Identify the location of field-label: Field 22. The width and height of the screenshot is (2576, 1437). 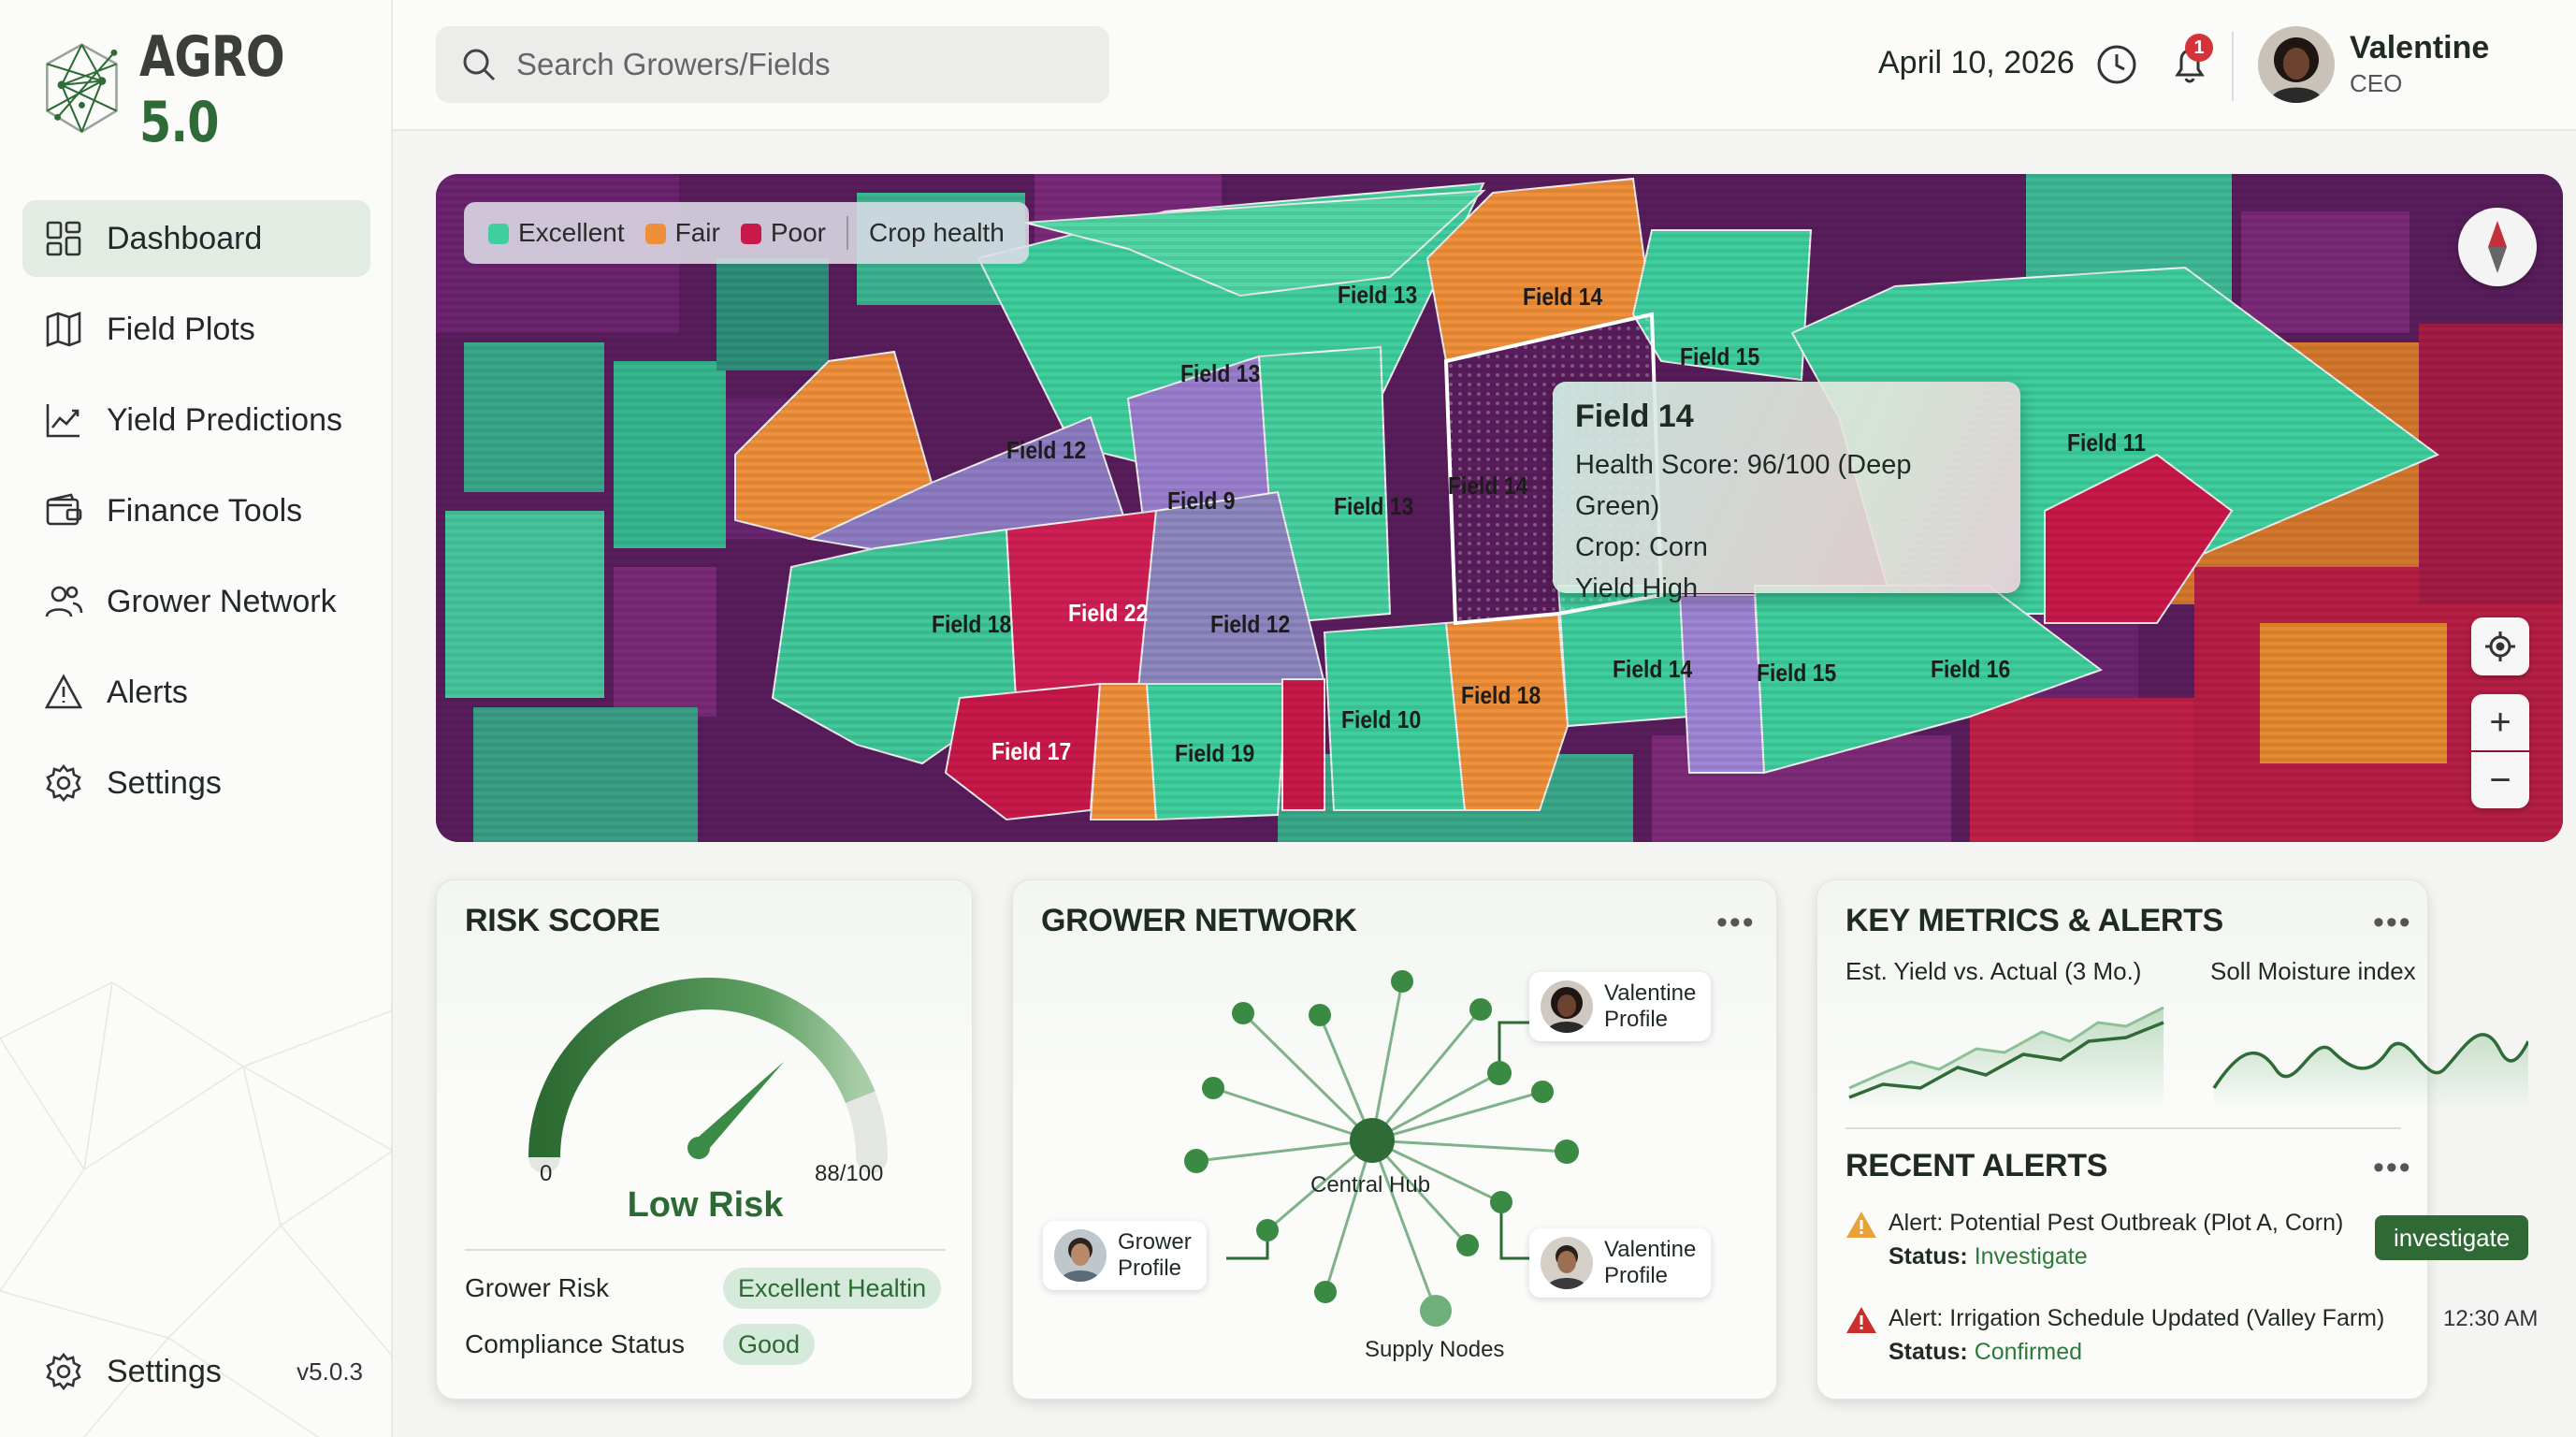
(1109, 613).